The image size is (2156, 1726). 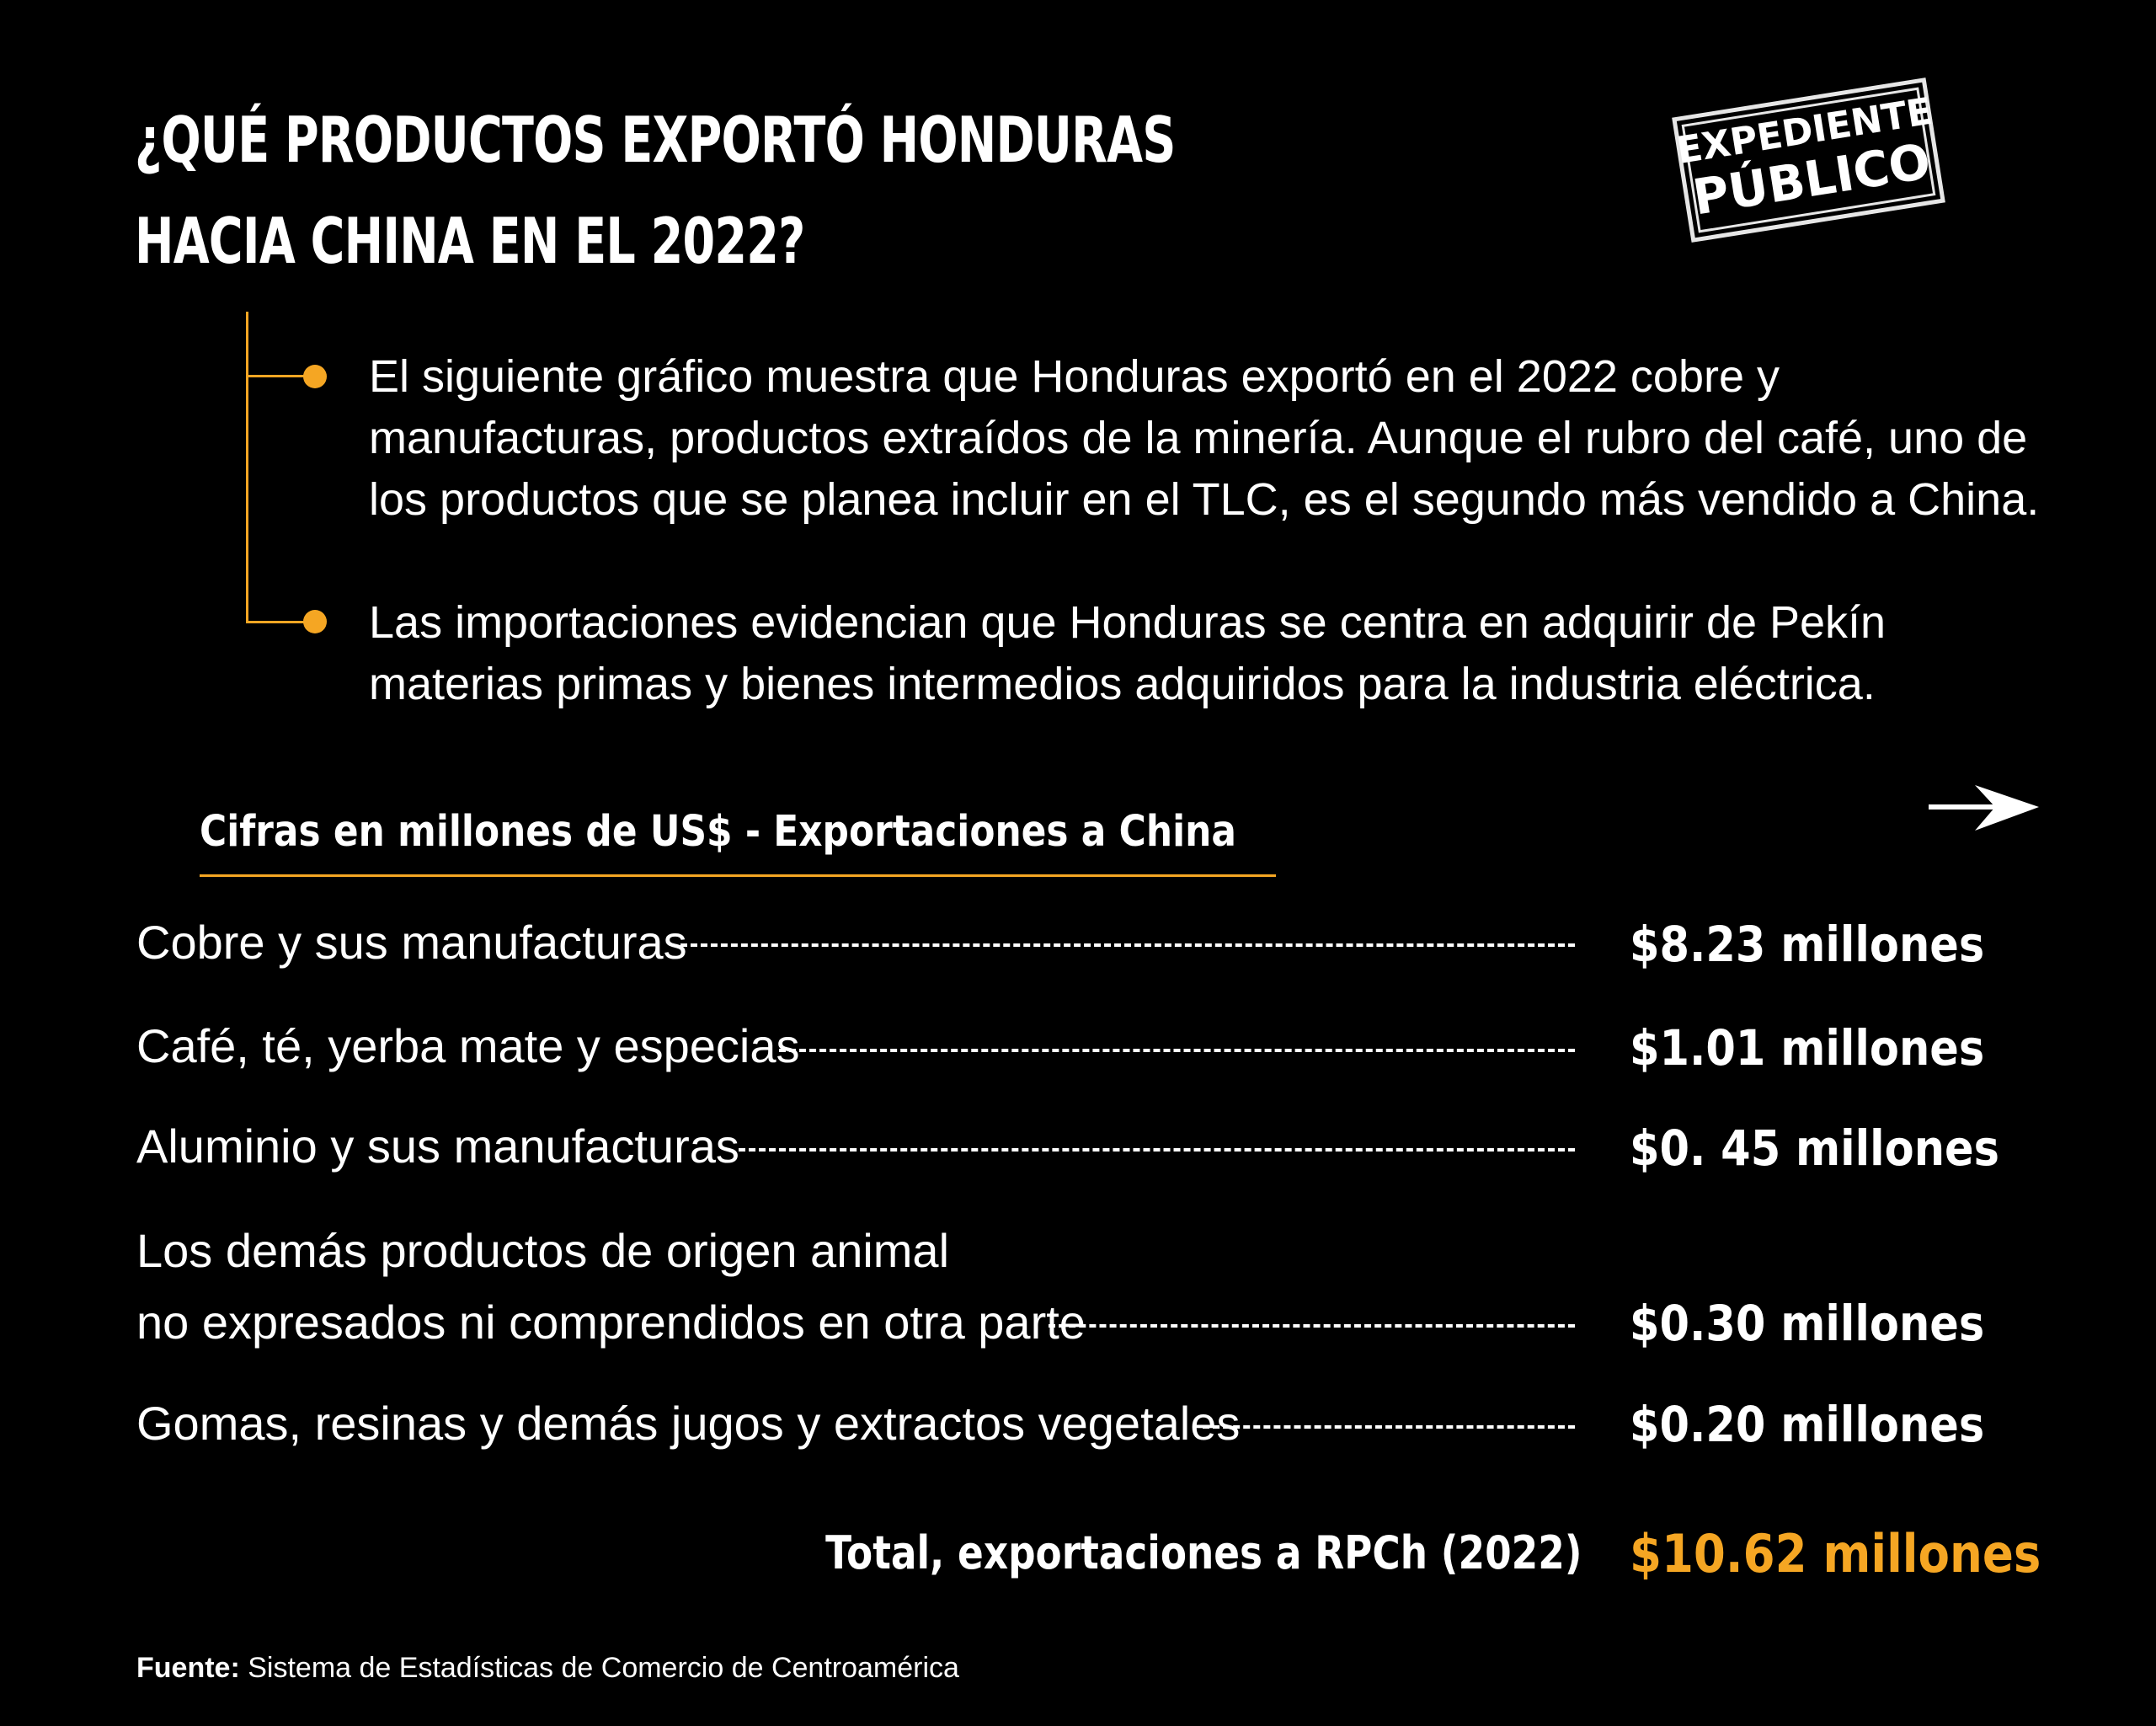 What do you see at coordinates (468, 1045) in the screenshot?
I see `export-row-label: Café, té, yerba mate y especias` at bounding box center [468, 1045].